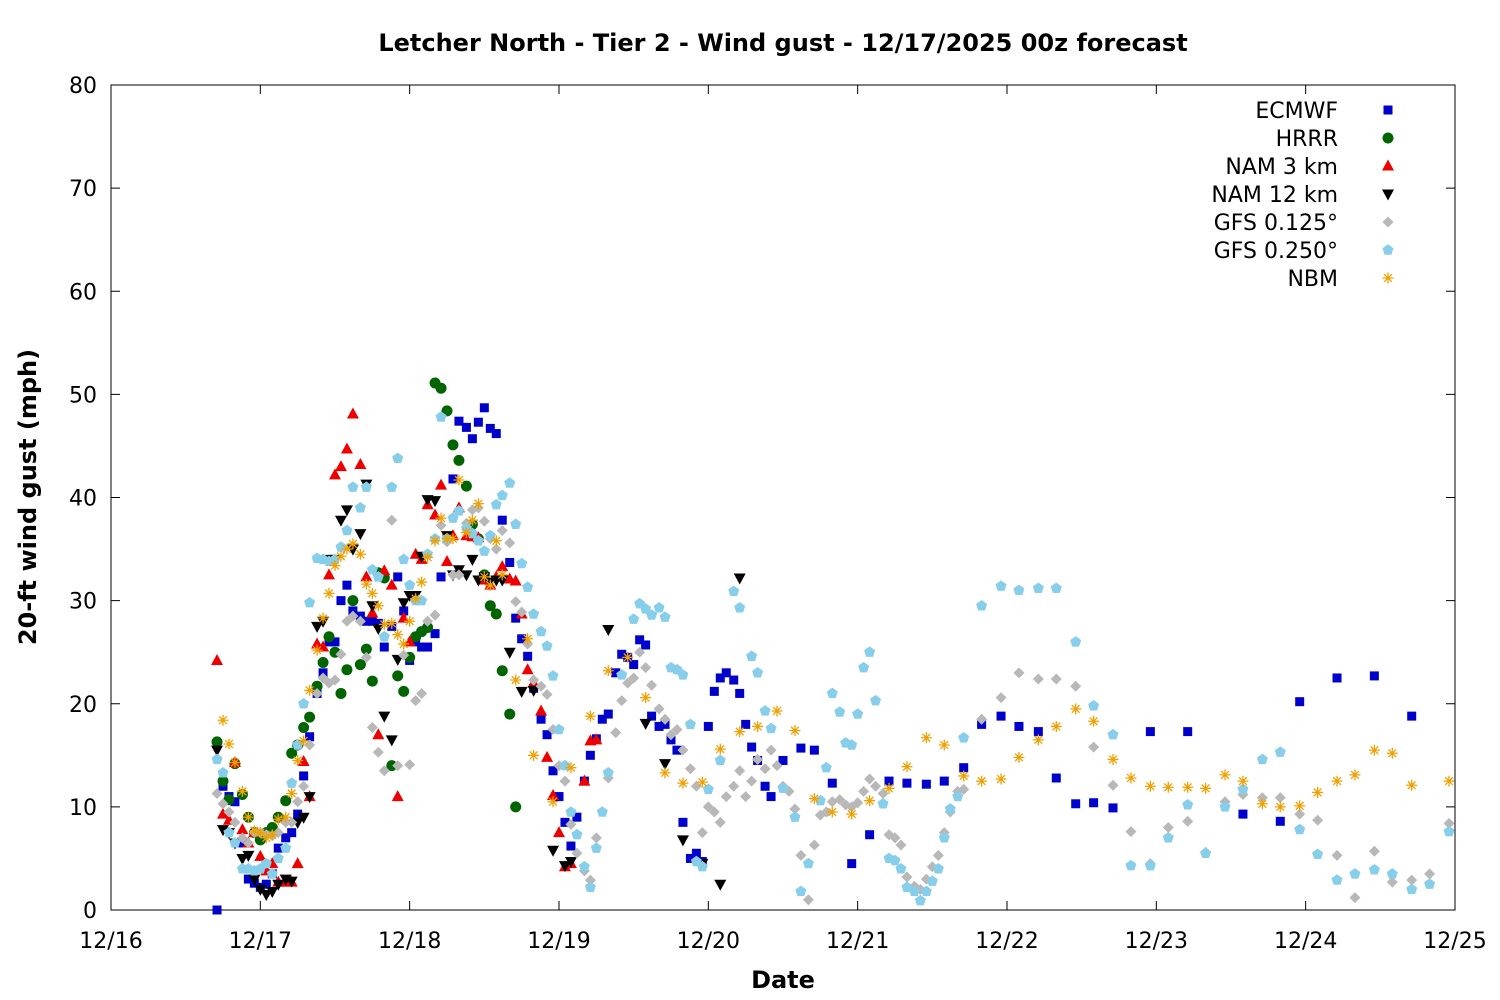 The width and height of the screenshot is (1500, 1000). Describe the element at coordinates (1388, 110) in the screenshot. I see `legend-marker` at that location.